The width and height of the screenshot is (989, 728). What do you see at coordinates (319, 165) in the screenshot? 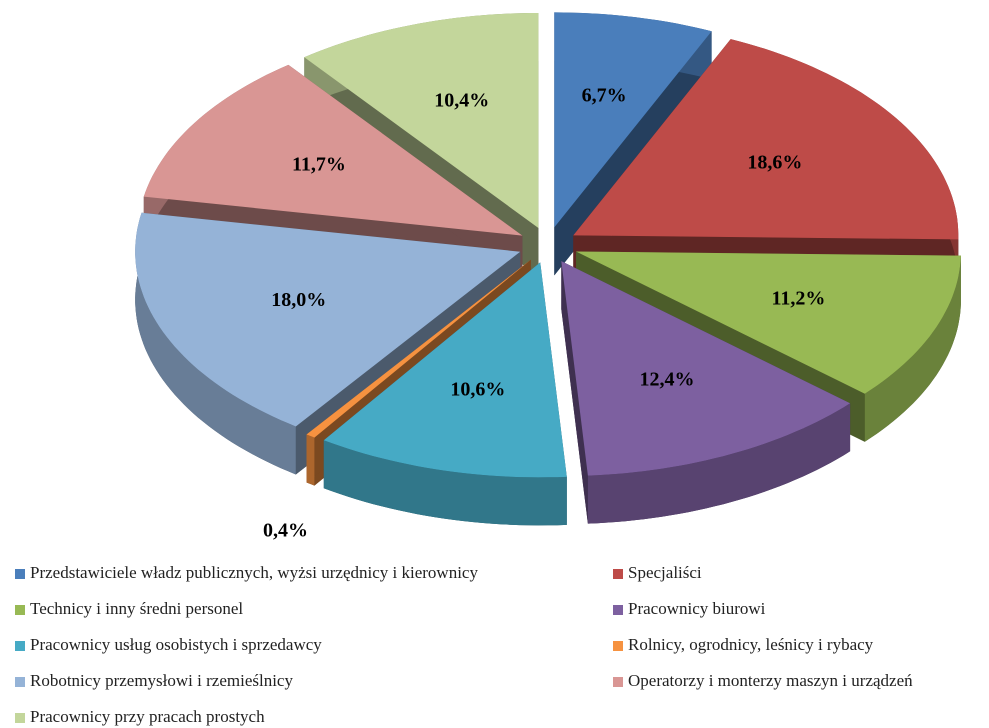
I see `data-label: 11,7%` at bounding box center [319, 165].